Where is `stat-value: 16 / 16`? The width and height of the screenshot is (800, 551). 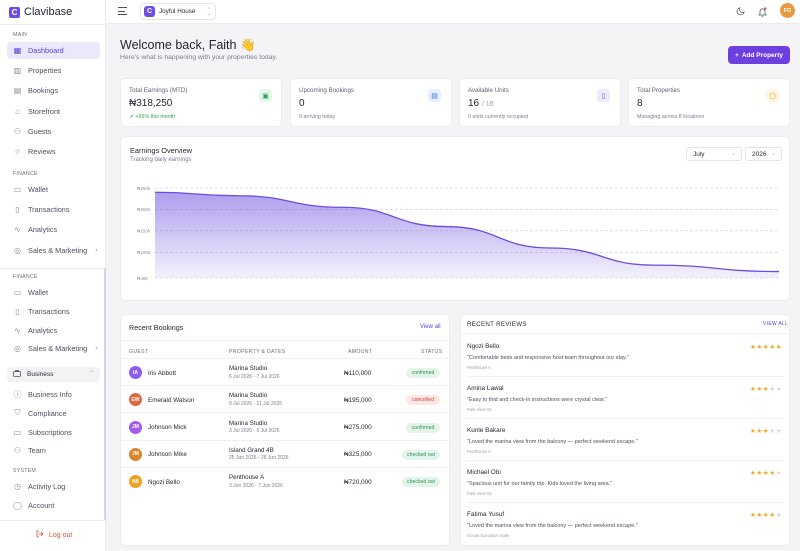
stat-value: 16 / 16 is located at coordinates (481, 103).